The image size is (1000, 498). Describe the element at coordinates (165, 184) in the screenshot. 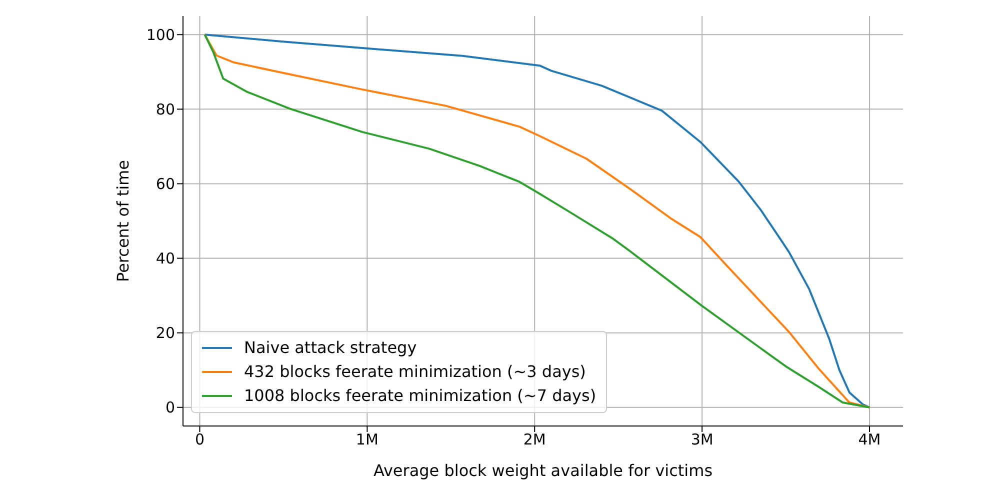

I see `y-tick-label: 60` at that location.